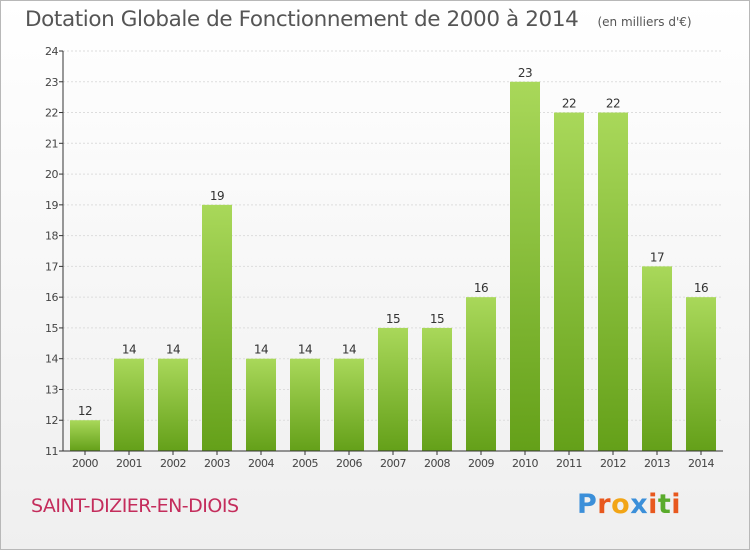 The image size is (750, 550). Describe the element at coordinates (51, 143) in the screenshot. I see `y-tick-label: 21` at that location.